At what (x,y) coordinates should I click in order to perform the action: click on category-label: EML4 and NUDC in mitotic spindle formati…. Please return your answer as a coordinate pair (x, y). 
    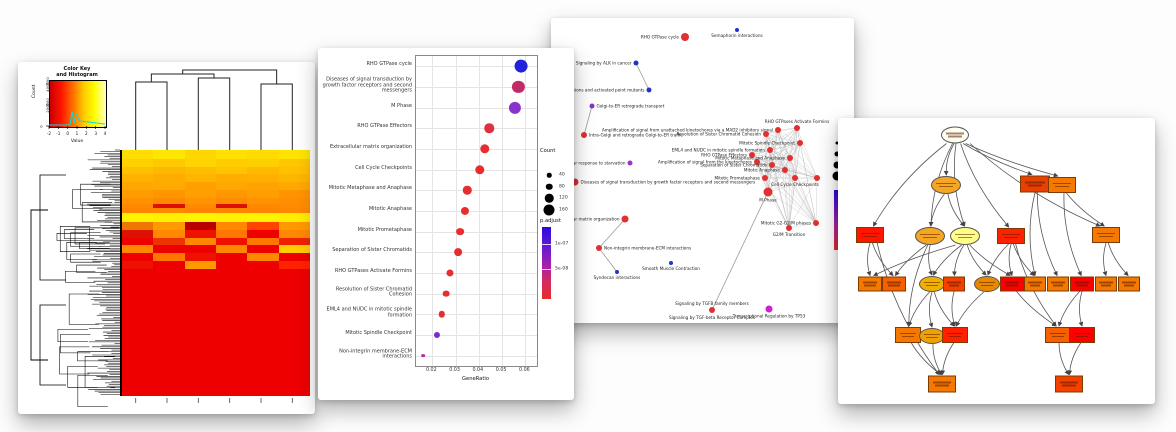
    Looking at the image, I should click on (369, 312).